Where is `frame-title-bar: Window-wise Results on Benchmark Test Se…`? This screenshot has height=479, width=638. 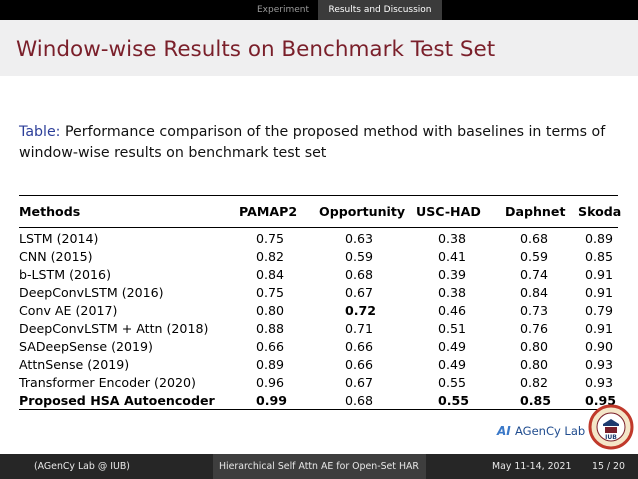
frame-title-bar: Window-wise Results on Benchmark Test Se… is located at coordinates (319, 48).